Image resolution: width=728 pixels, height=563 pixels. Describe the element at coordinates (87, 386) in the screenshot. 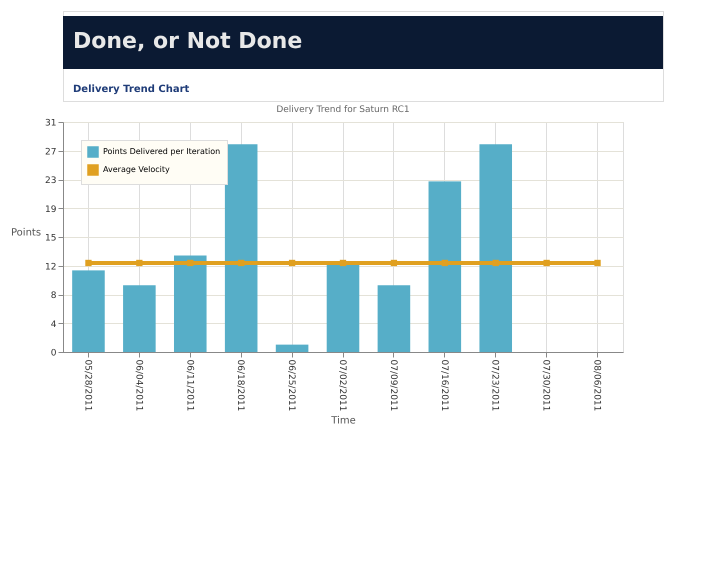

I see `x-tick-label: 05/28/2011` at that location.